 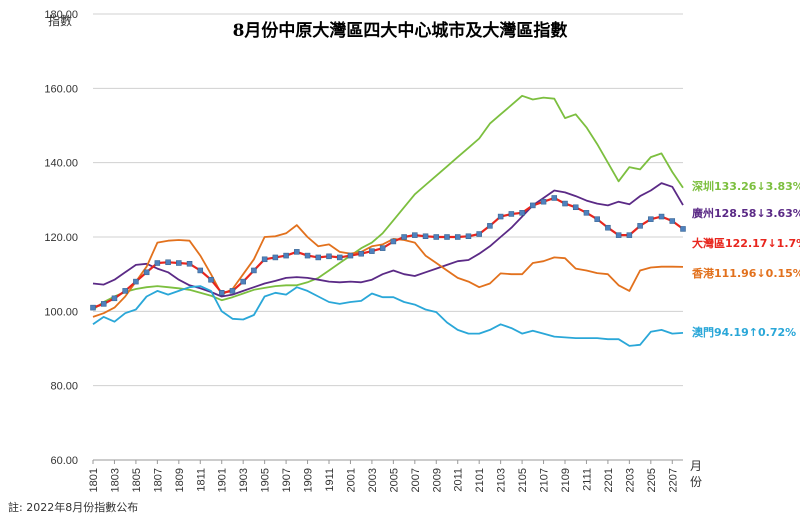 What do you see at coordinates (61, 15) in the screenshot?
I see `y-tick-label: 180.00` at bounding box center [61, 15].